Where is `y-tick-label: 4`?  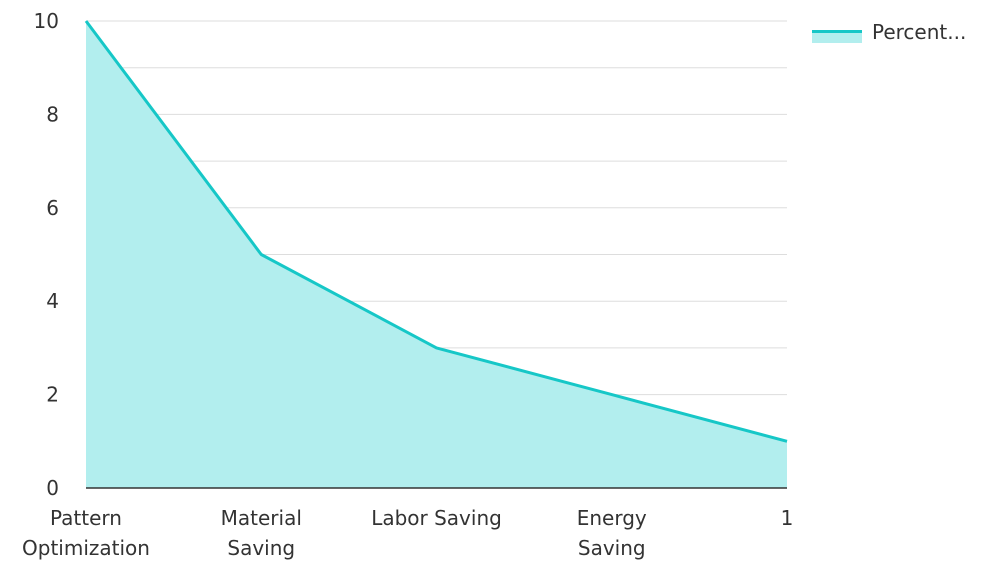 y-tick-label: 4 is located at coordinates (52, 301).